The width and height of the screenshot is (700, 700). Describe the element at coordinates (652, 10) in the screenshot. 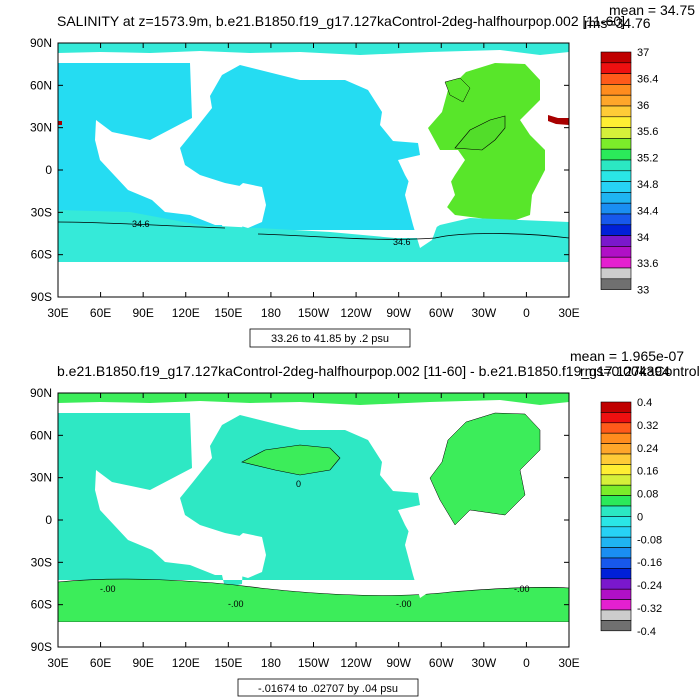

I see `panel-top-mean: mean = 34.75` at that location.